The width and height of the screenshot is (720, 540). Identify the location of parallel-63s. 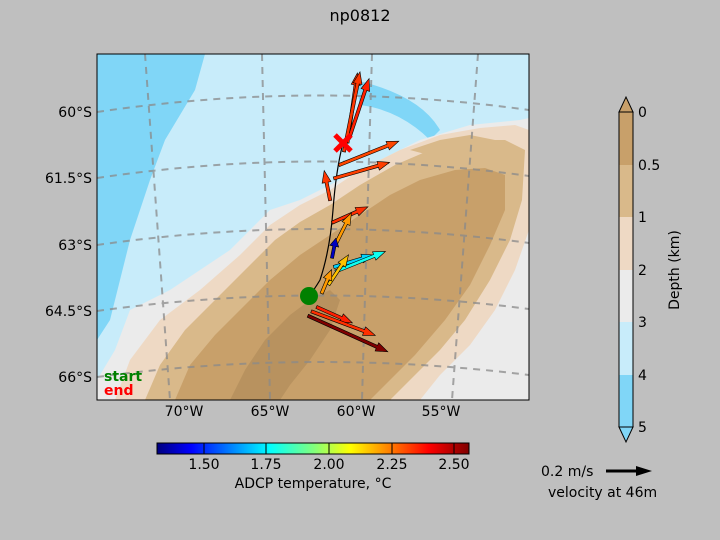
(313, 236).